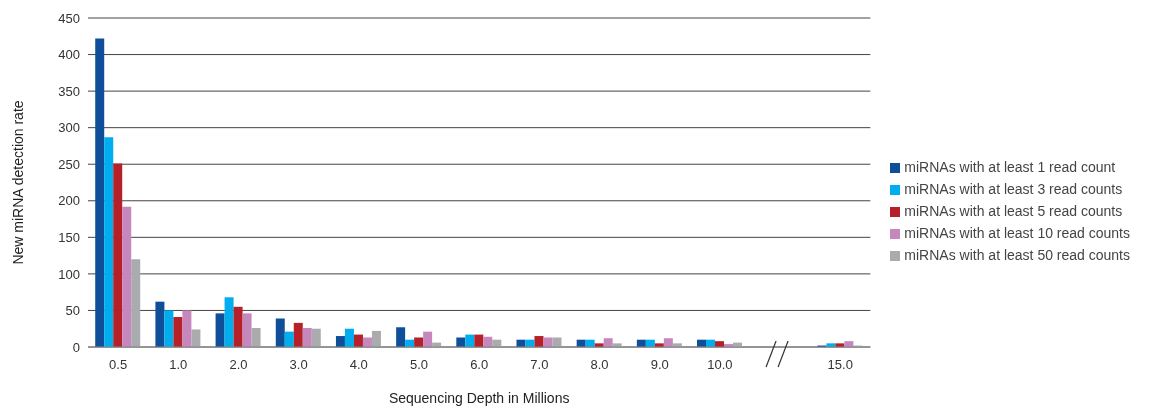 This screenshot has width=1153, height=419. I want to click on legend-label: miRNAs with at least 3 read counts, so click(1013, 188).